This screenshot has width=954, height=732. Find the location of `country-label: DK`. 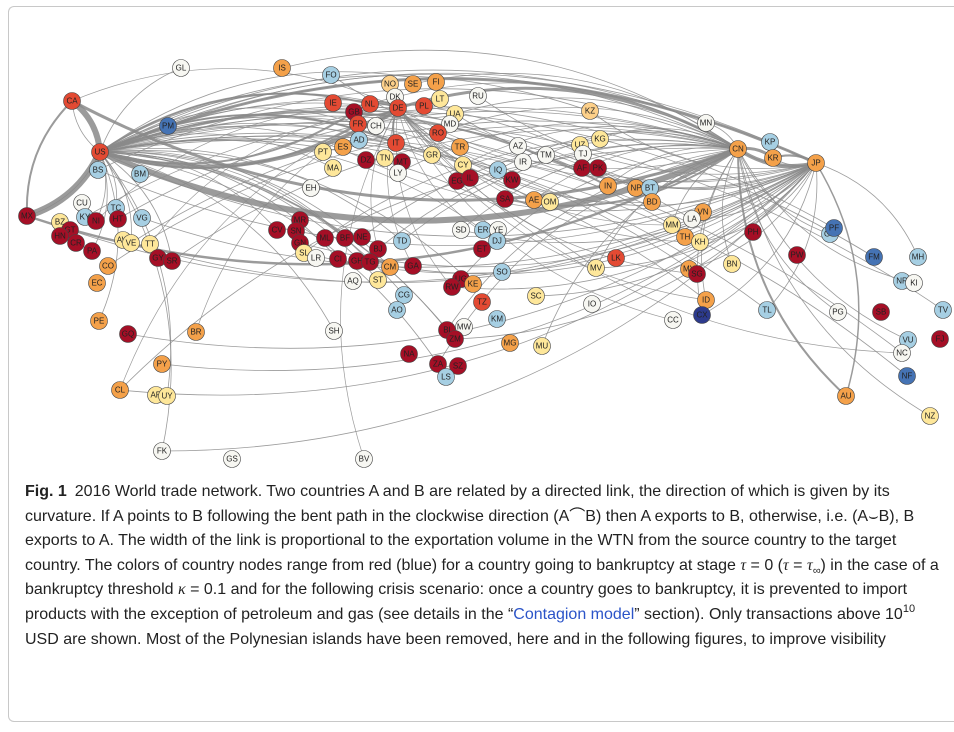

country-label: DK is located at coordinates (395, 97).